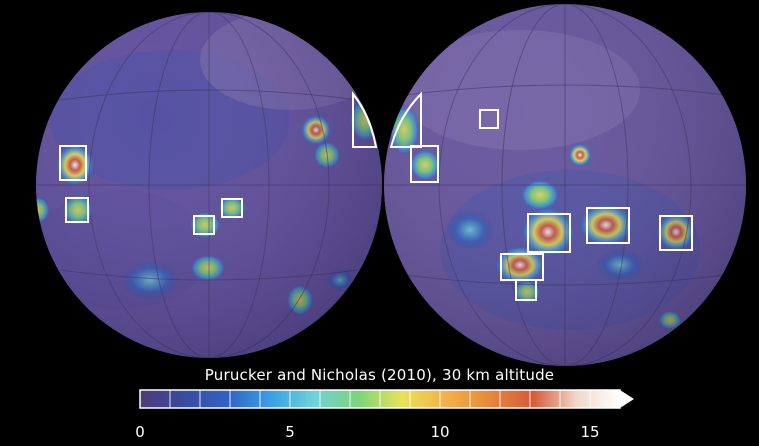 The height and width of the screenshot is (446, 759). I want to click on colorbar-arrow, so click(627, 399).